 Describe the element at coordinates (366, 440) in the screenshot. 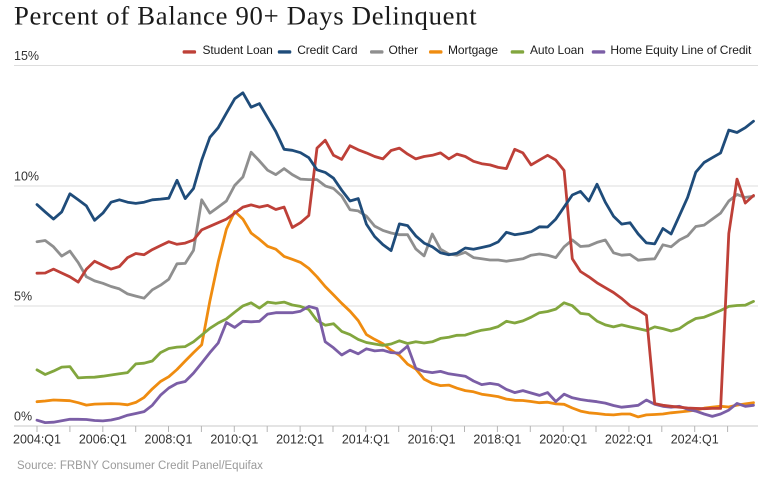

I see `svg-text: 2014:Q1` at that location.